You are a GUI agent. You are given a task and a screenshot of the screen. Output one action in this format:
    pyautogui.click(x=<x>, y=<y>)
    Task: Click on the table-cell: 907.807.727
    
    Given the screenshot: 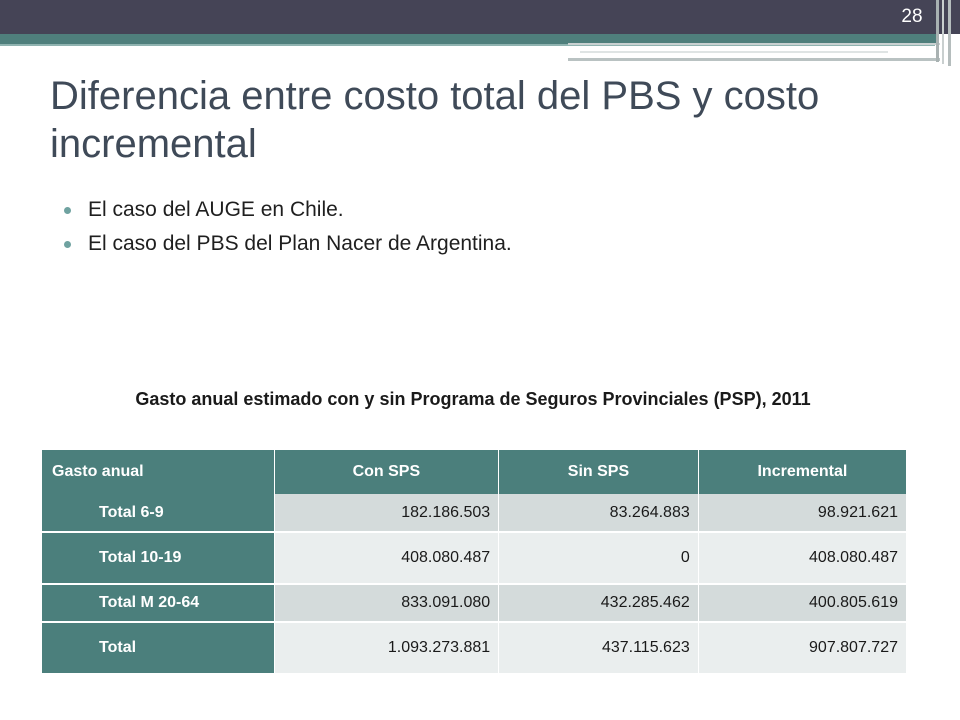 What is the action you would take?
    pyautogui.click(x=802, y=648)
    